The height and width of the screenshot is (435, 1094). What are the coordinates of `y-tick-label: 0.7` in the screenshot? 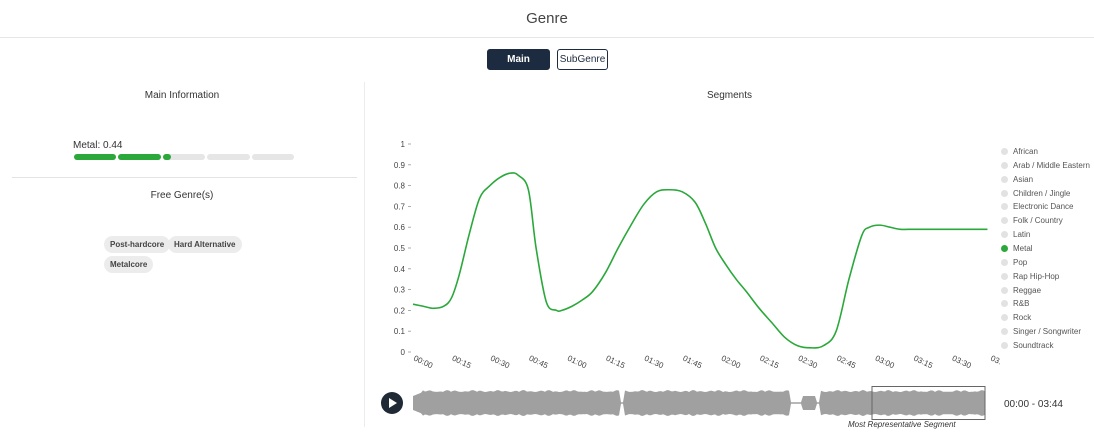 It's located at (400, 206).